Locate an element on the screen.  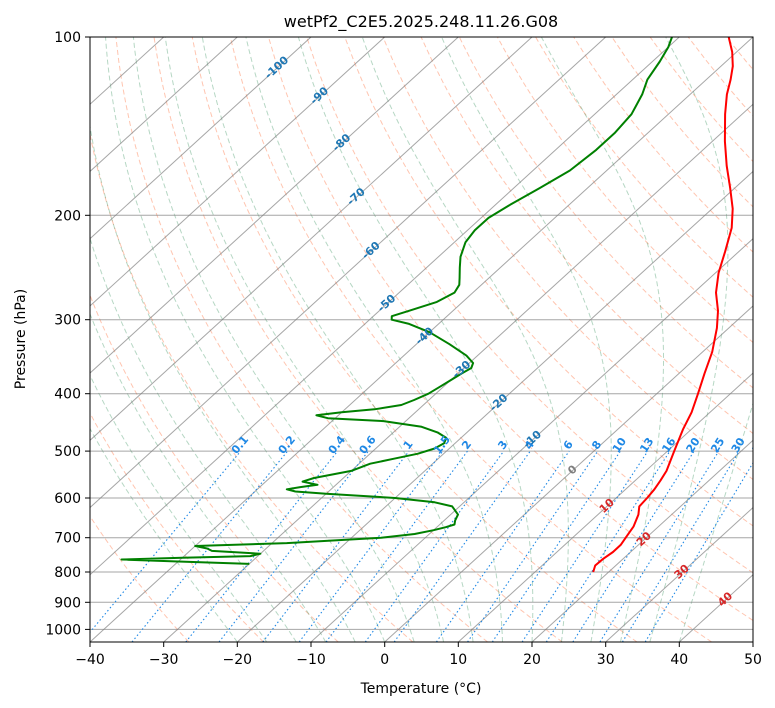
x-tick-label: 50 is located at coordinates (753, 660).